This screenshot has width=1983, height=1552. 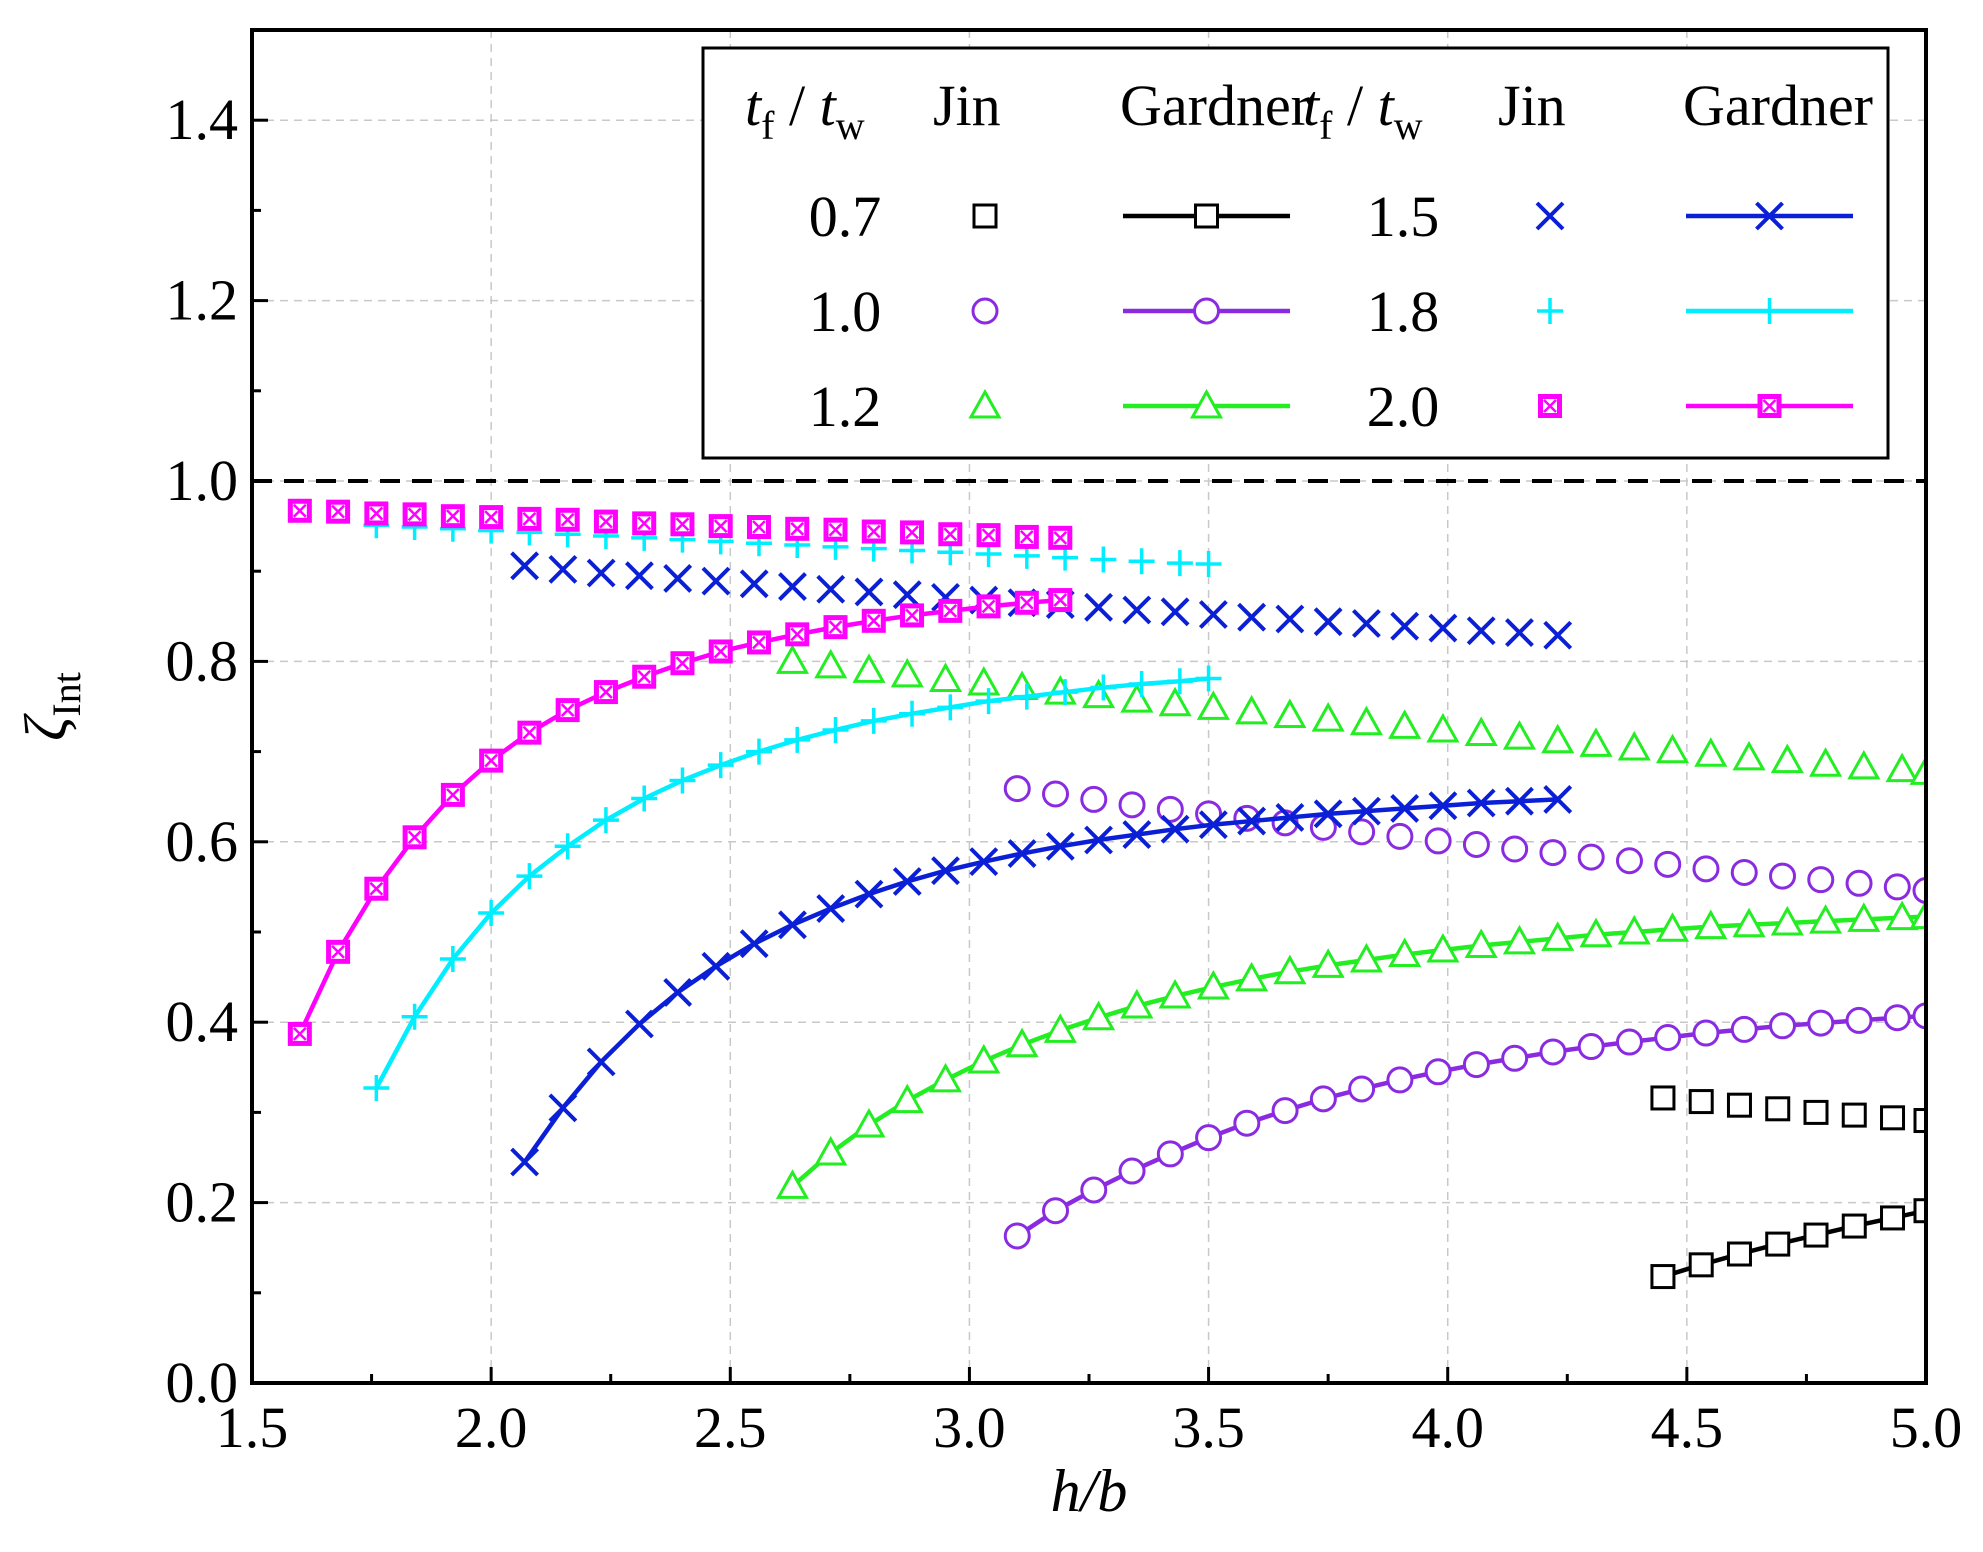 What do you see at coordinates (1408, 125) in the screenshot?
I see `legend-header-part: w` at bounding box center [1408, 125].